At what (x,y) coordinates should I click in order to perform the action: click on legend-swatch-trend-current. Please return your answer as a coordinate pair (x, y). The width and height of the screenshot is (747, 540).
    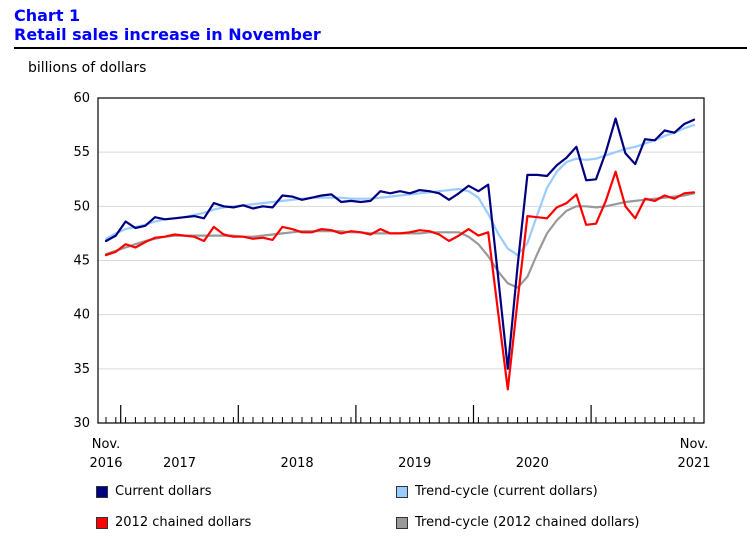
    Looking at the image, I should click on (402, 491).